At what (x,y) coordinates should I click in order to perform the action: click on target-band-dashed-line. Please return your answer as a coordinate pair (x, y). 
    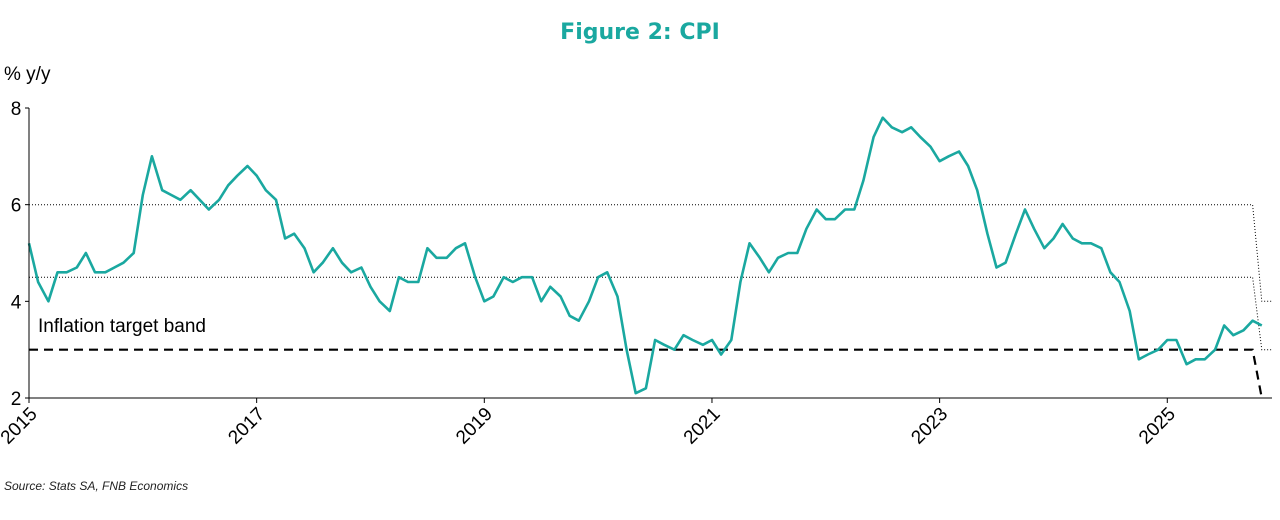
    Looking at the image, I should click on (646, 373).